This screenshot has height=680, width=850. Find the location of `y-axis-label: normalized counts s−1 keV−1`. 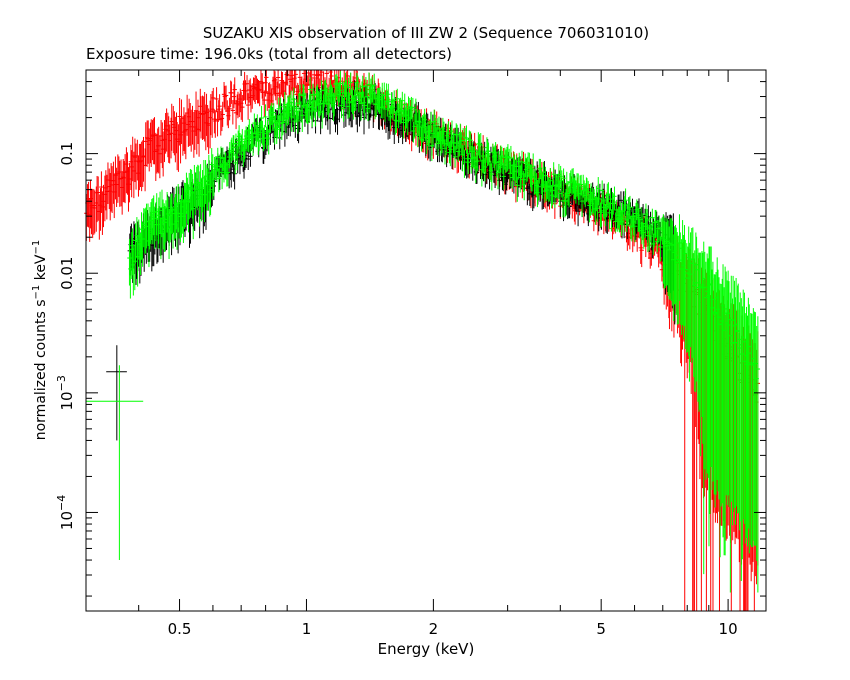

y-axis-label: normalized counts s−1 keV−1 is located at coordinates (40, 340).